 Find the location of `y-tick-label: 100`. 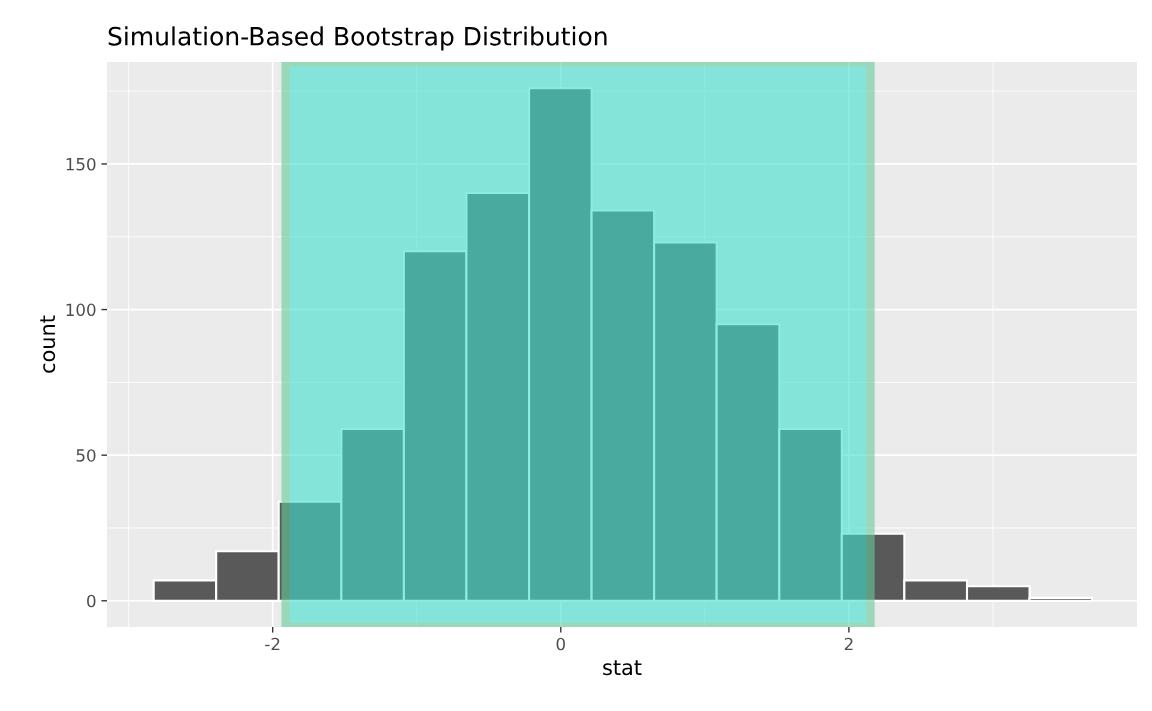

y-tick-label: 100 is located at coordinates (81, 310).